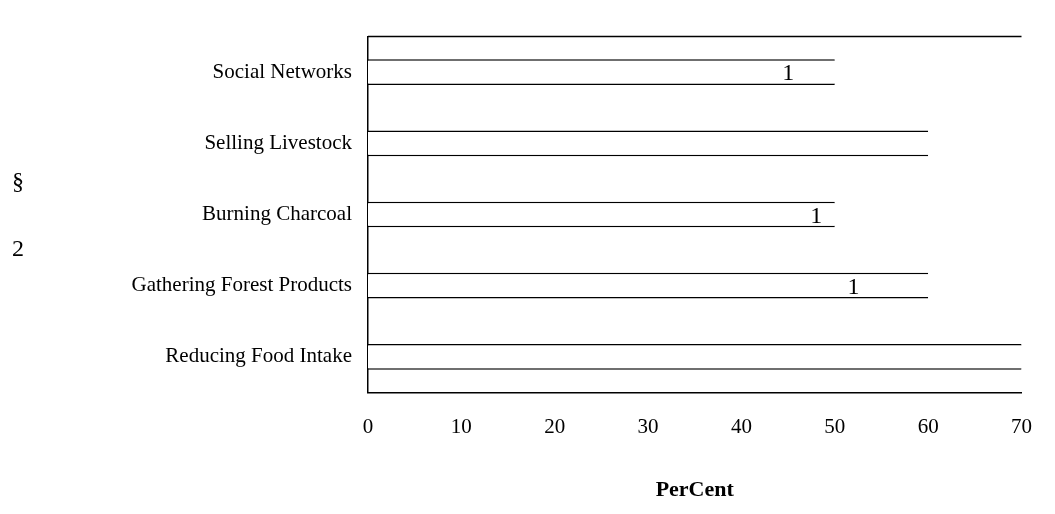 This screenshot has width=1055, height=514. Describe the element at coordinates (278, 141) in the screenshot. I see `y-tick-label: Selling Livestock` at that location.